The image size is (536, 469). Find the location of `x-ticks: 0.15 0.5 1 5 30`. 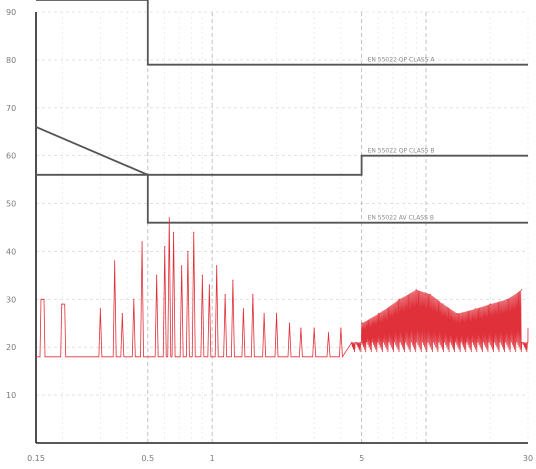

x-ticks: 0.15 0.5 1 5 30 is located at coordinates (280, 458).